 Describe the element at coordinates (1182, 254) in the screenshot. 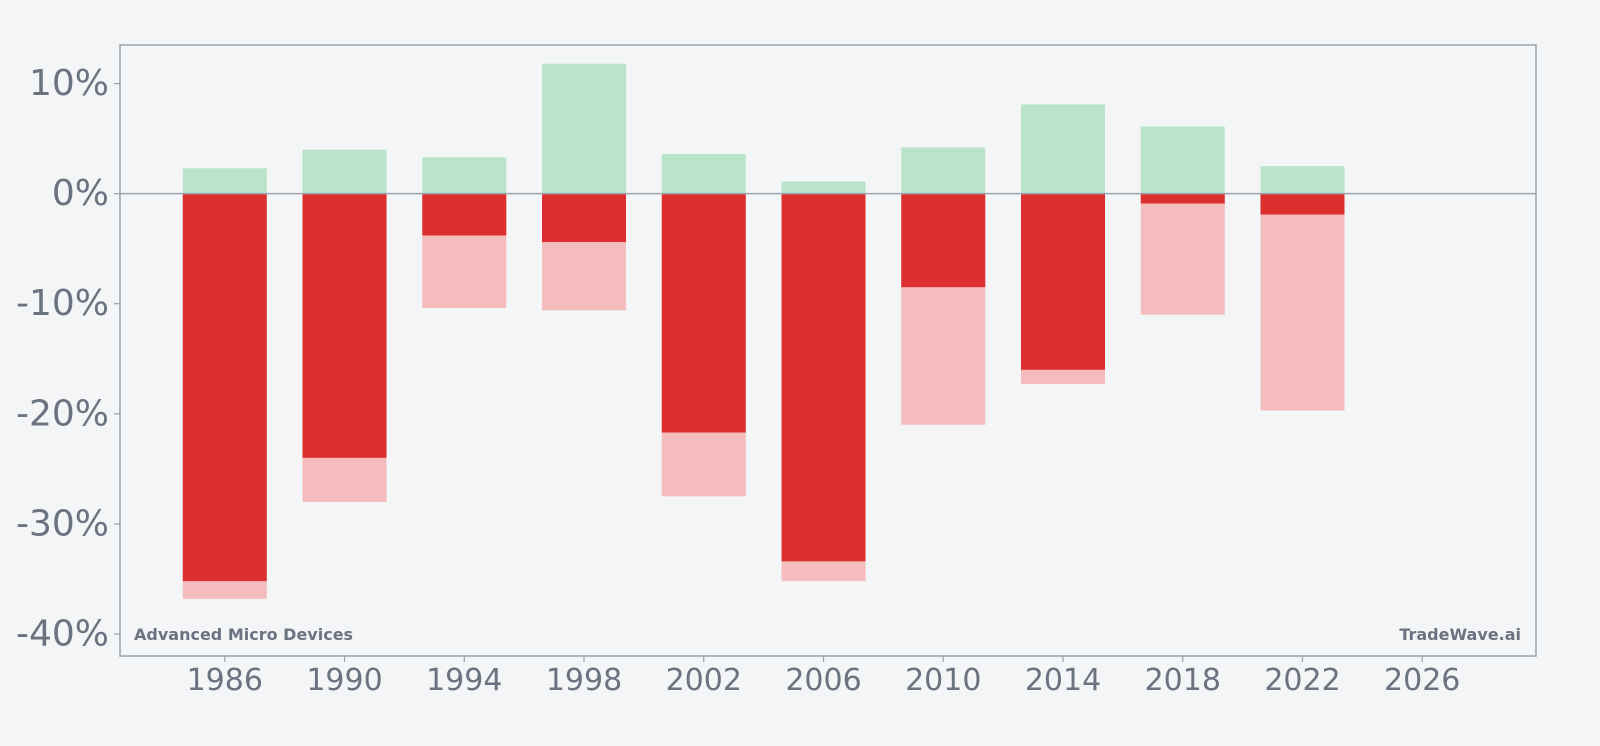

I see `bar-range-2018` at that location.